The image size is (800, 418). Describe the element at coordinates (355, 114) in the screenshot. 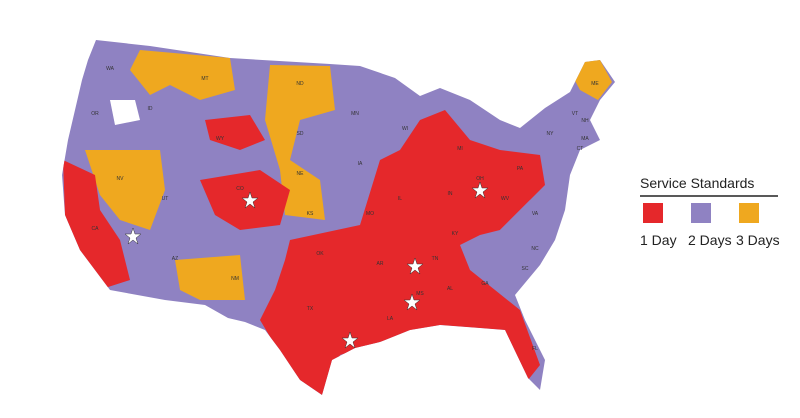

I see `state-label: MN` at that location.